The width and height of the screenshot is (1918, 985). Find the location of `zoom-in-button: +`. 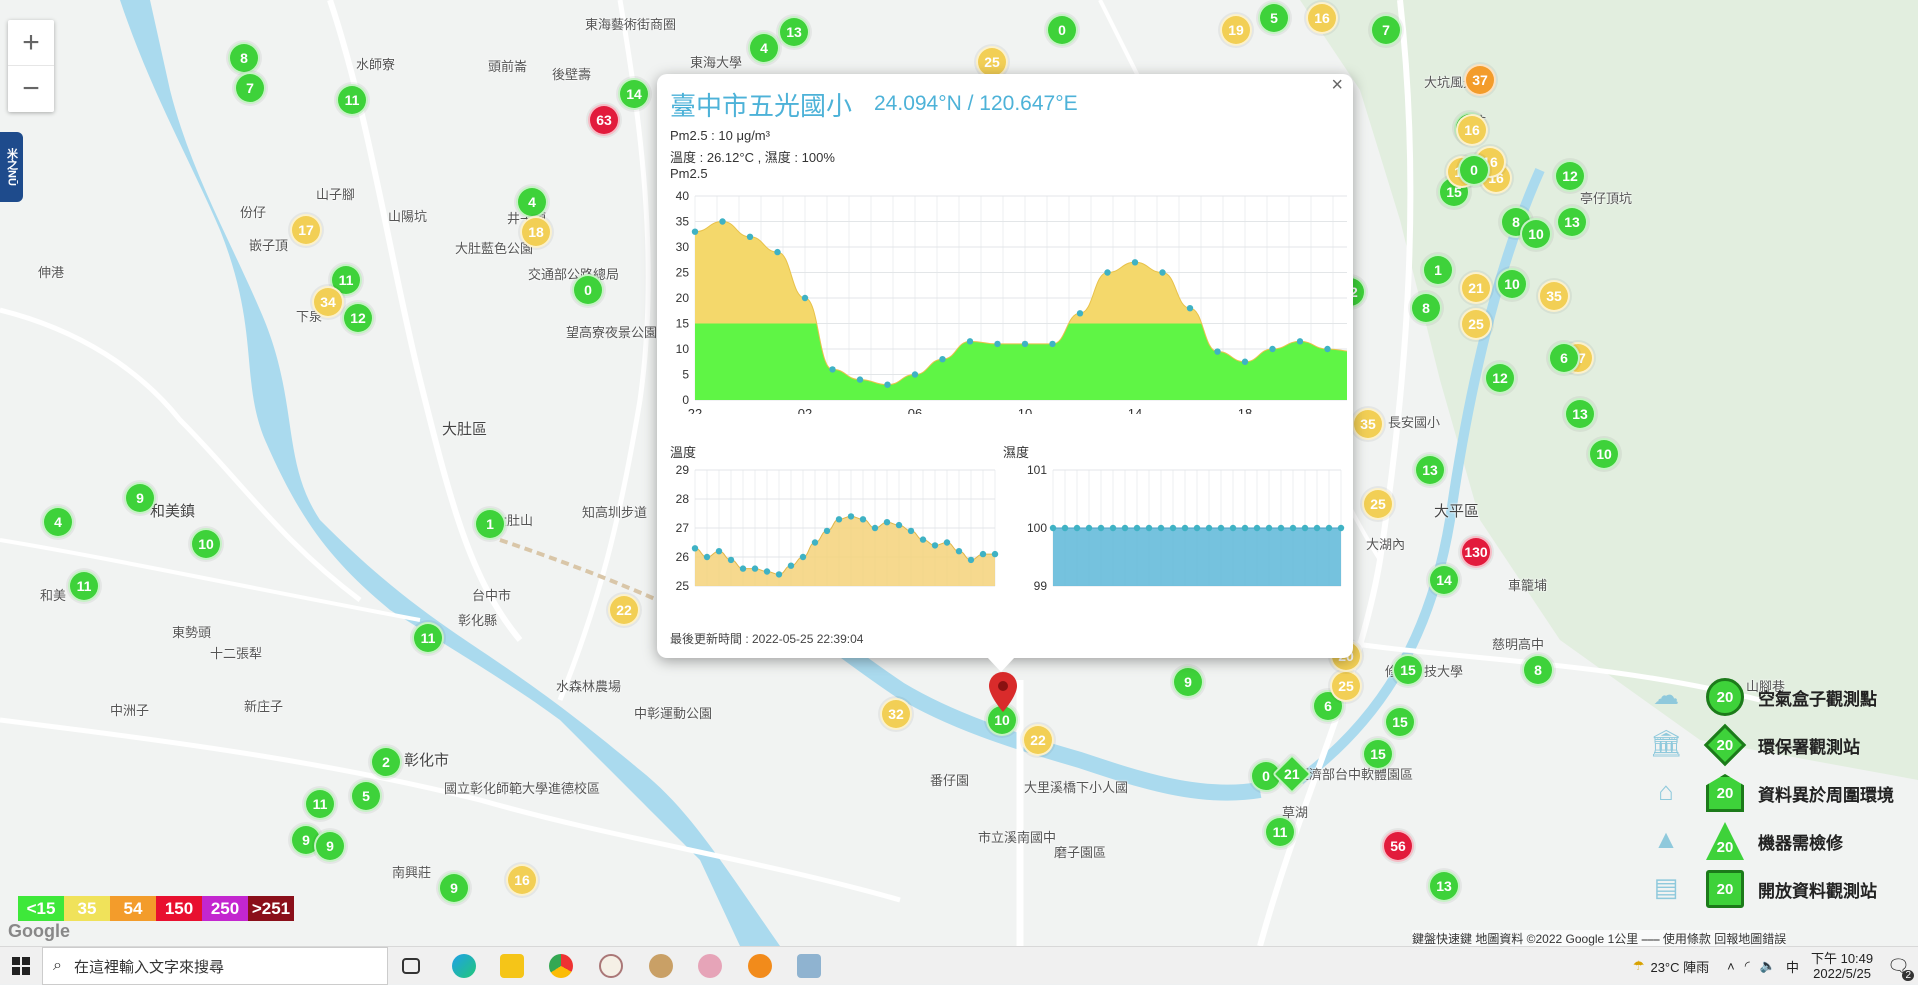

zoom-in-button: + is located at coordinates (31, 43).